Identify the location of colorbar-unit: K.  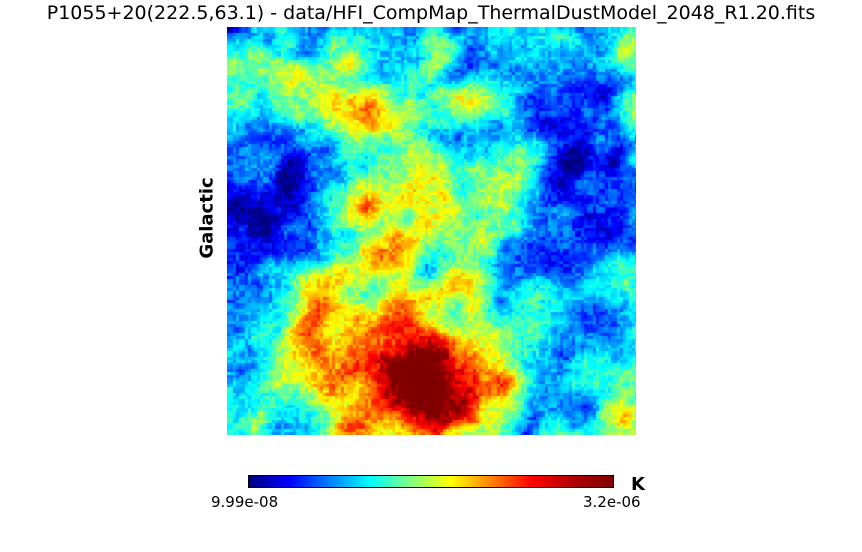
(638, 484).